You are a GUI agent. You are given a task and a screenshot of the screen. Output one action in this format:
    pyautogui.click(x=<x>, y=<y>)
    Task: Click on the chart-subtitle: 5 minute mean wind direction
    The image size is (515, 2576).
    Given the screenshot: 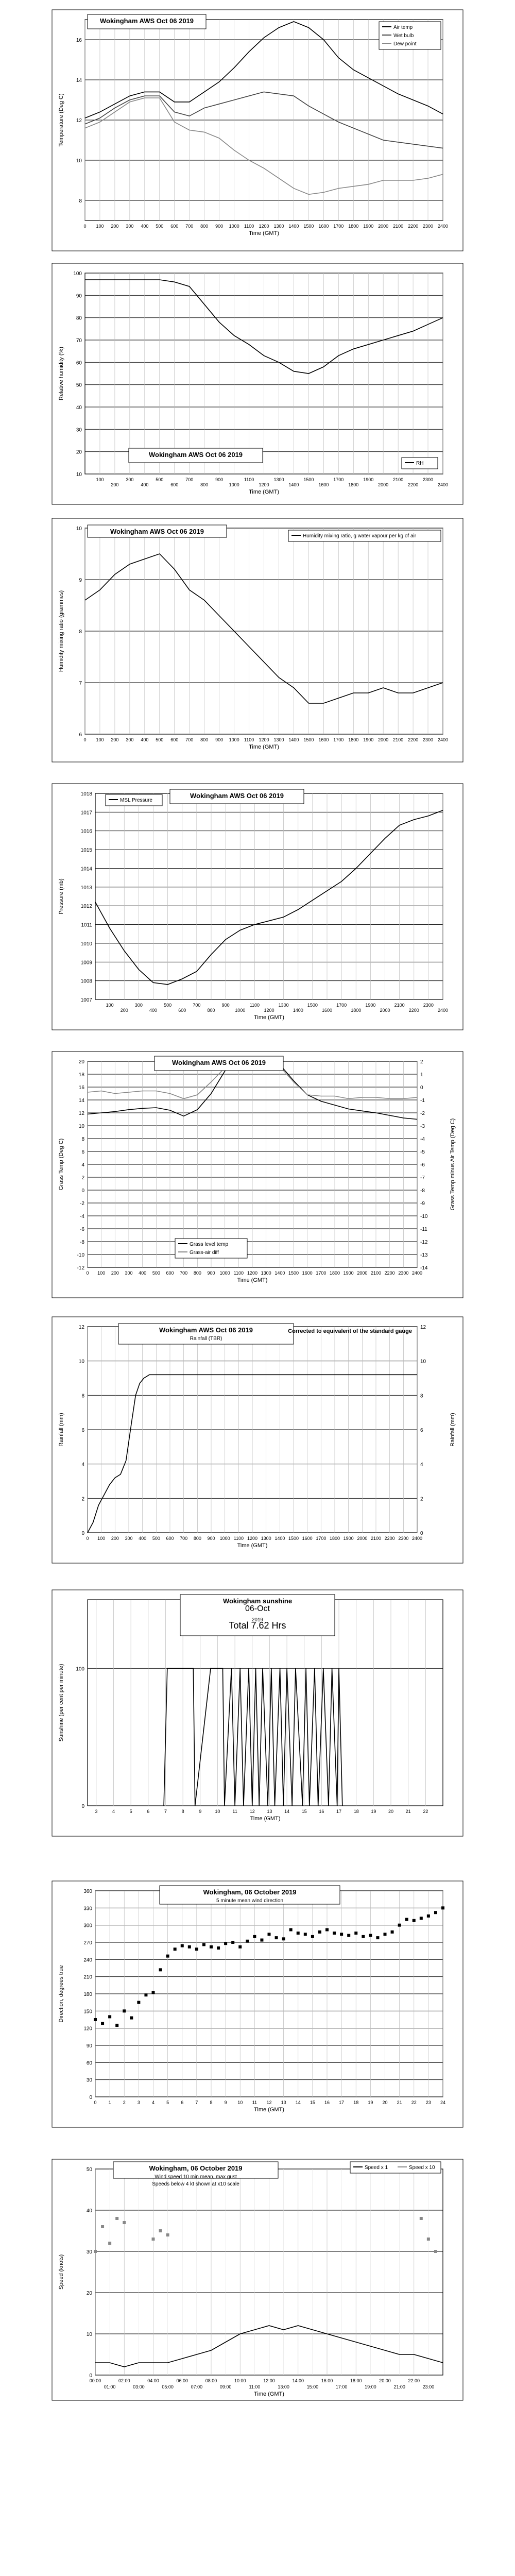 What is the action you would take?
    pyautogui.click(x=249, y=1901)
    